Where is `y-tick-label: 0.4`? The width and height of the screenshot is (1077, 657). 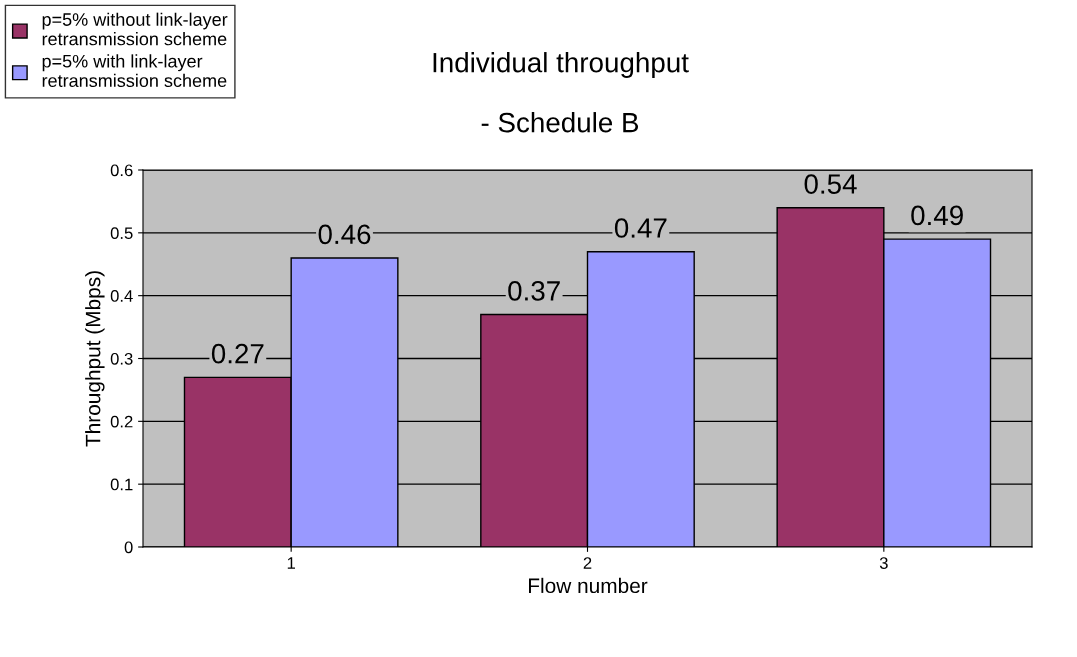
y-tick-label: 0.4 is located at coordinates (121, 296).